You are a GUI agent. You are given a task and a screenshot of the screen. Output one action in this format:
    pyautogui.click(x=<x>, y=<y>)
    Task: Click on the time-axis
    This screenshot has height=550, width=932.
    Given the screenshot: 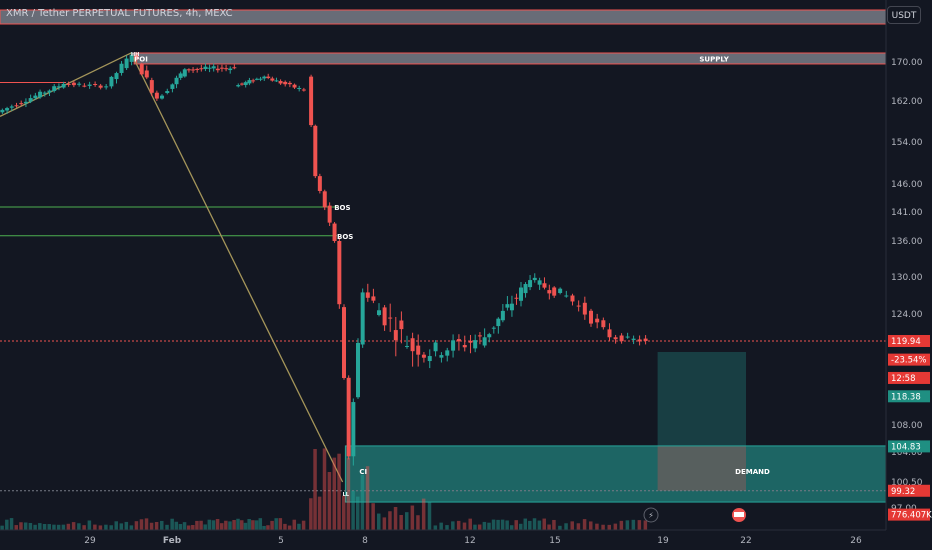 What is the action you would take?
    pyautogui.click(x=466, y=540)
    